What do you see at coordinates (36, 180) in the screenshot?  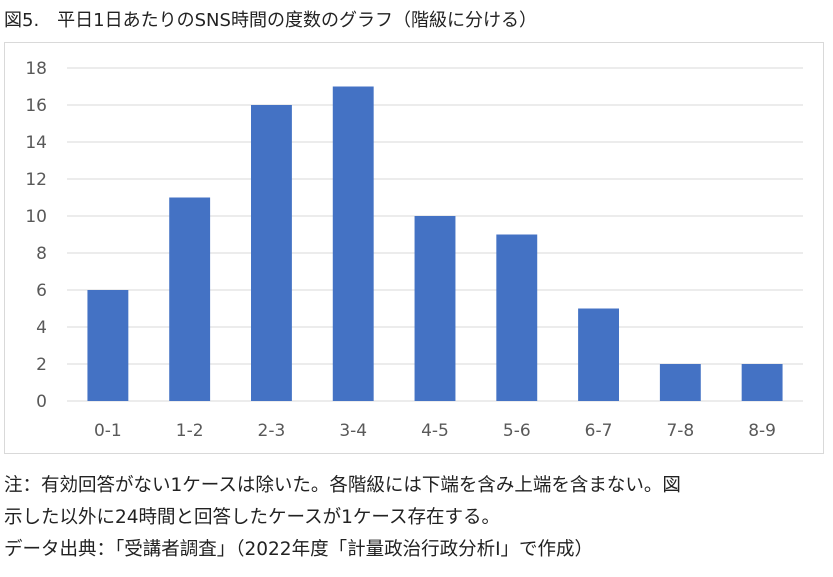 I see `y-tick-label-12: 12` at bounding box center [36, 180].